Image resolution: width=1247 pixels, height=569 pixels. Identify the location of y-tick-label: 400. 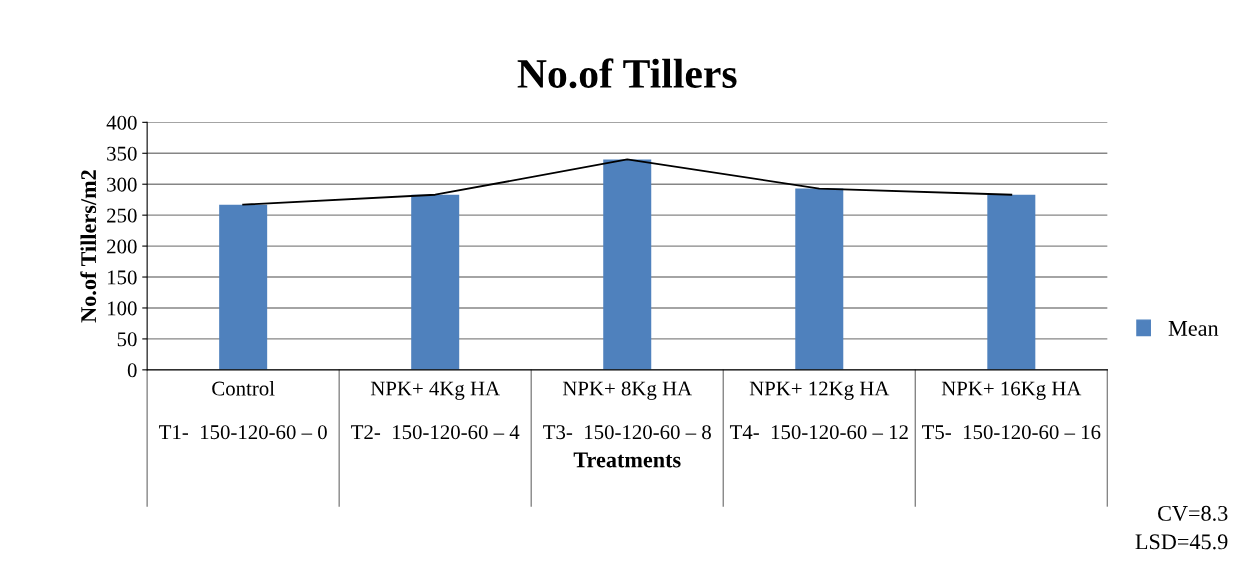
(121, 122).